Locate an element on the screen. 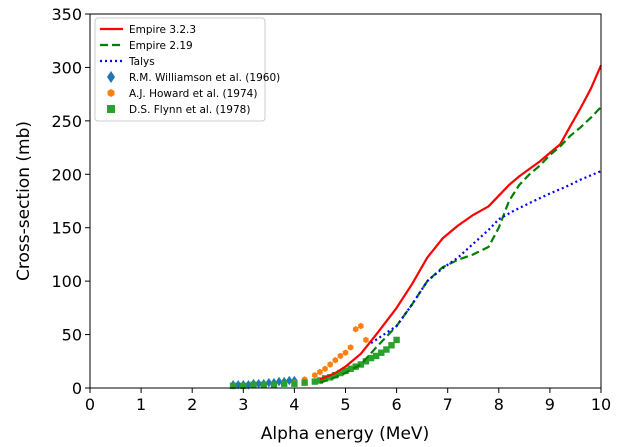 The width and height of the screenshot is (632, 447). legend-label-talys: Talys is located at coordinates (141, 62).